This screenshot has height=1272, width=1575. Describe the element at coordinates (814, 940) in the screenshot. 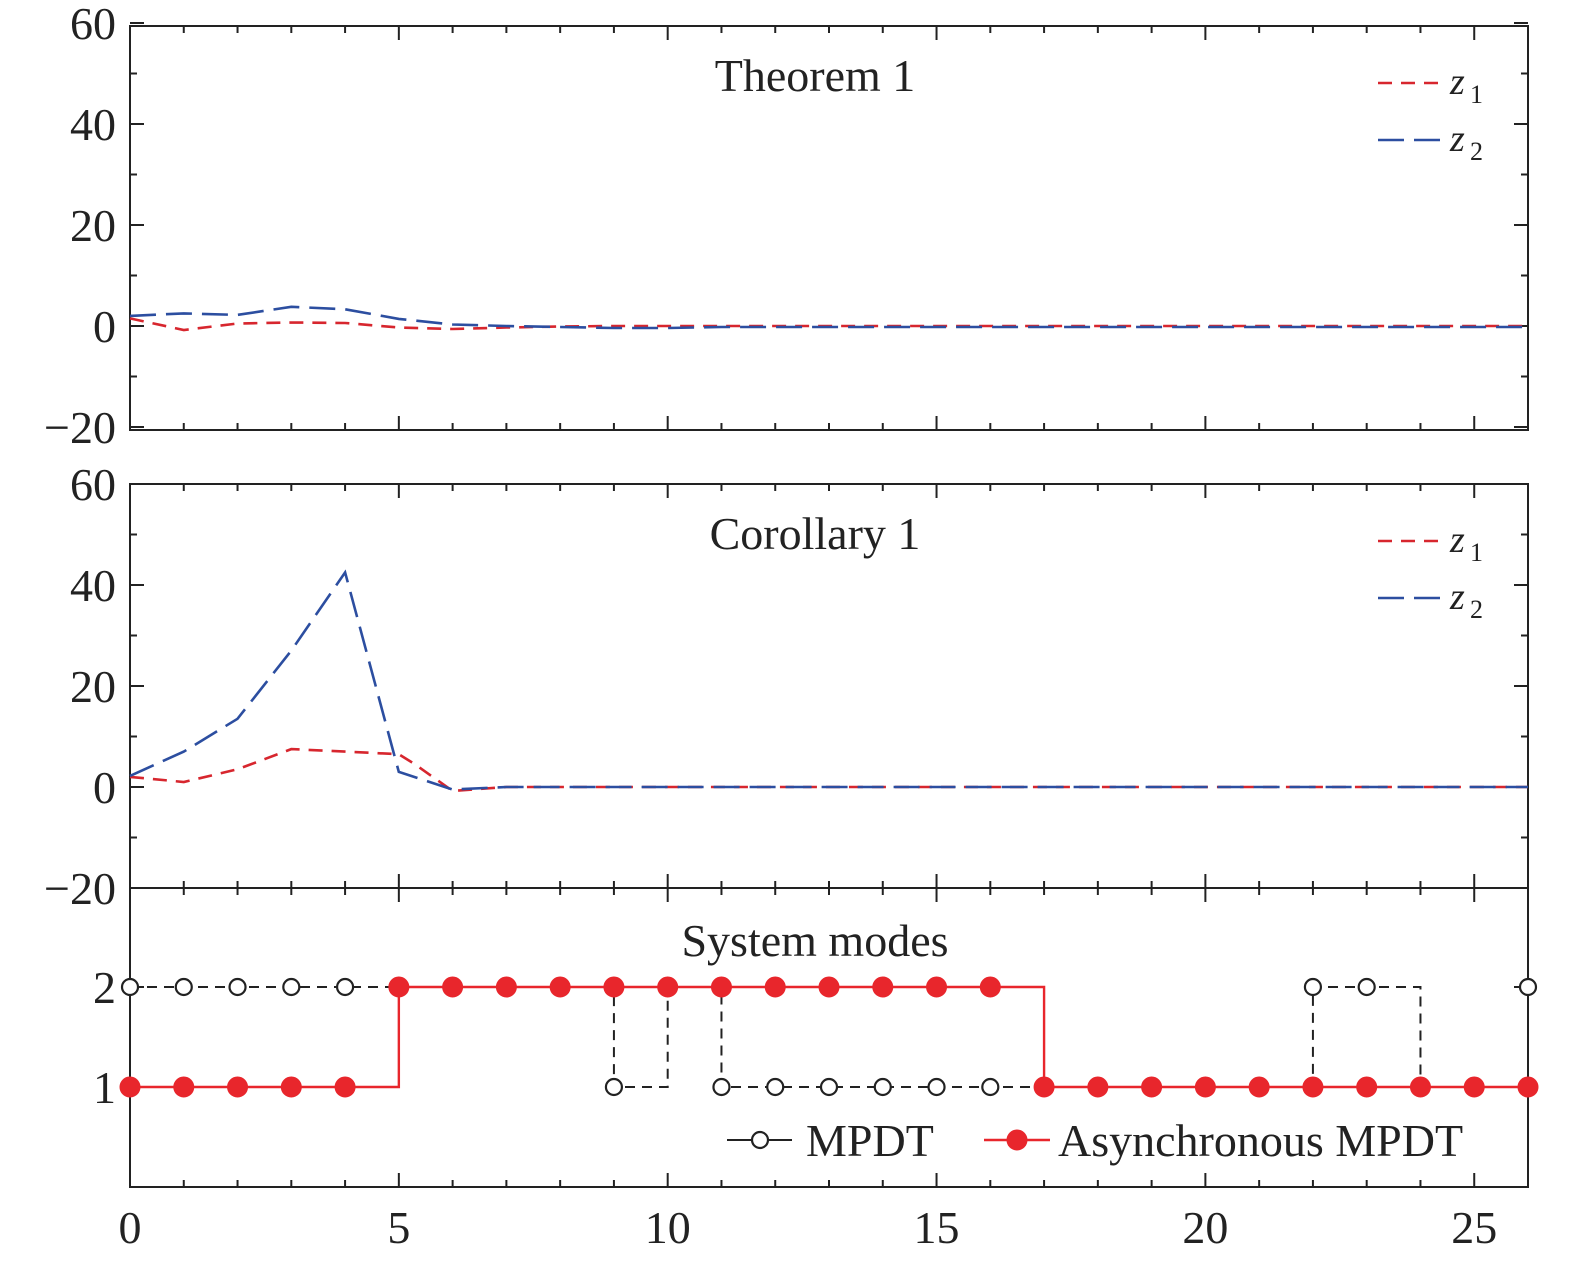

I see `panel-title: System modes` at that location.